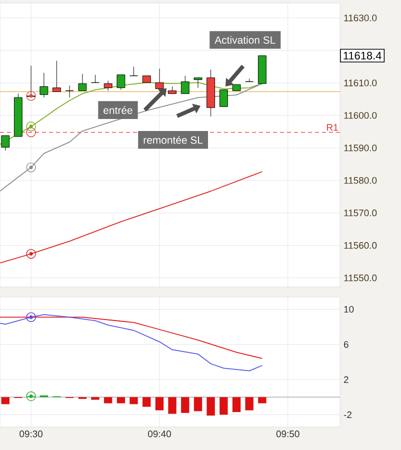 The height and width of the screenshot is (450, 401). I want to click on x-tick-label: 09:30, so click(31, 434).